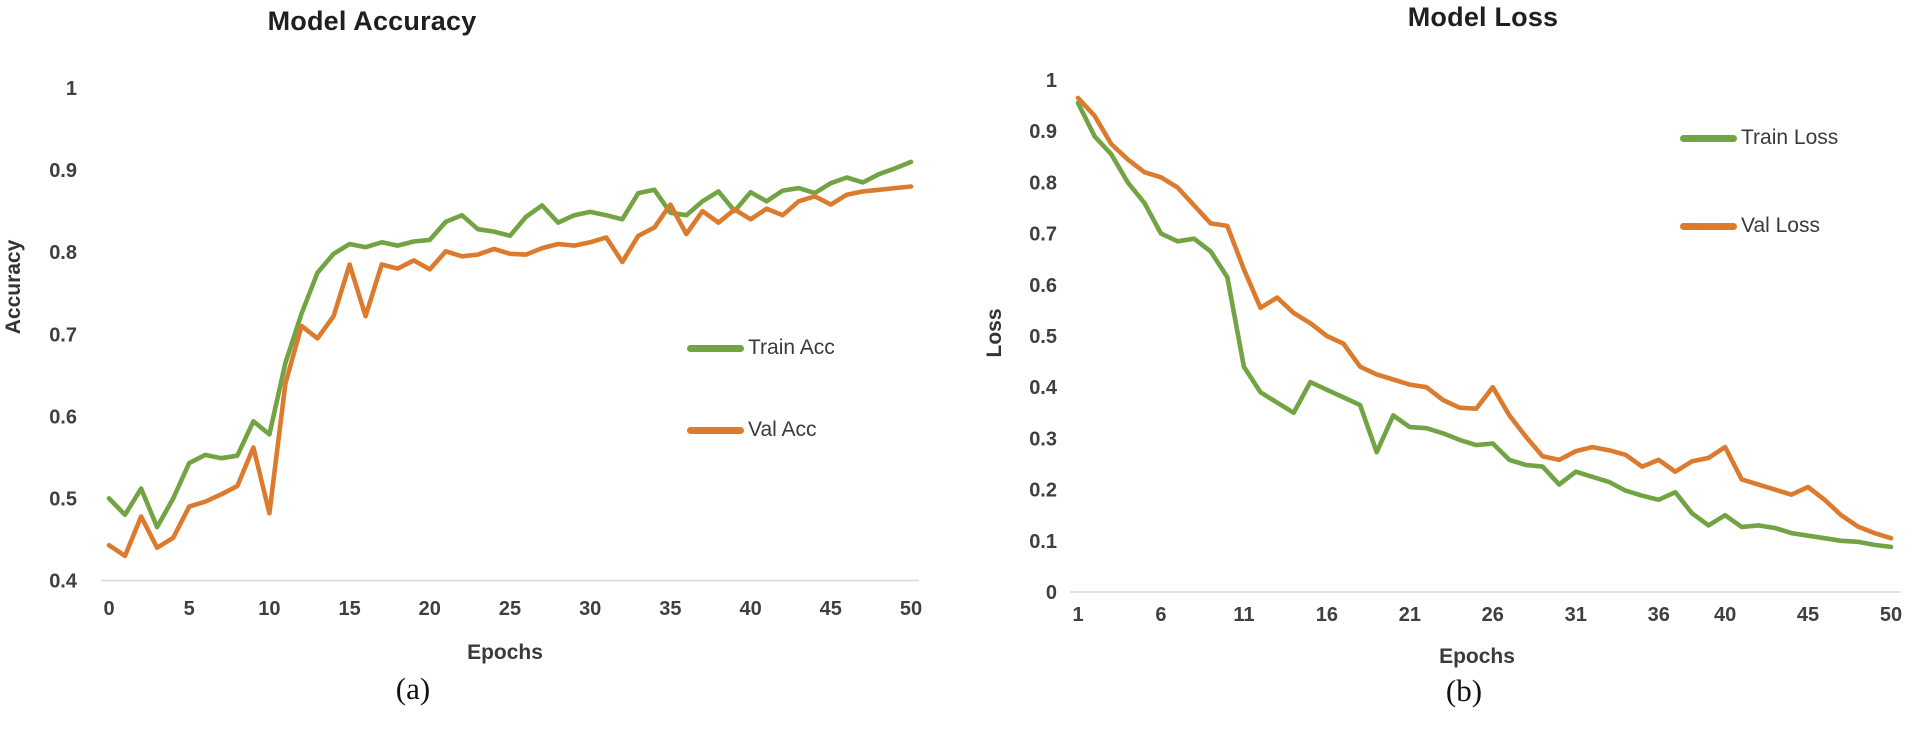  I want to click on caption-a: (a), so click(413, 688).